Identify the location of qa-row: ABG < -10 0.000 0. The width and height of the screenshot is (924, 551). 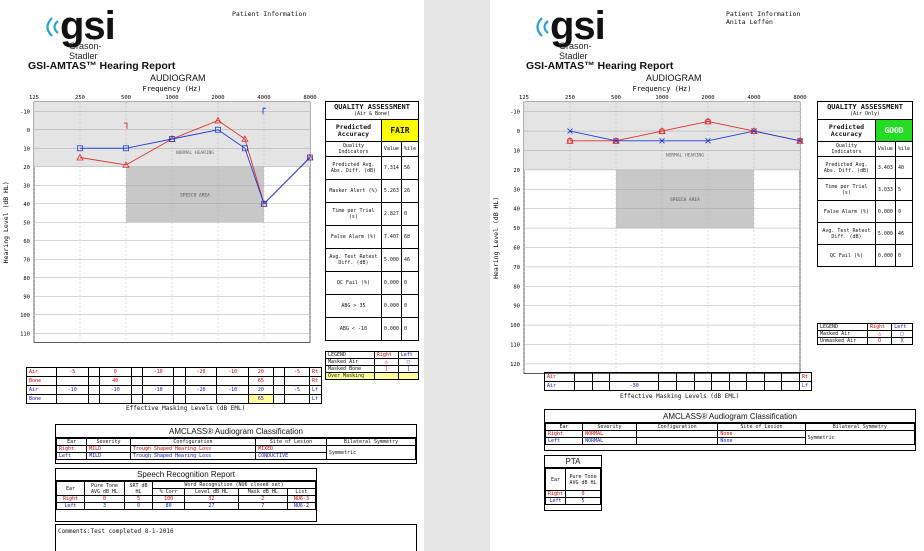
(372, 329).